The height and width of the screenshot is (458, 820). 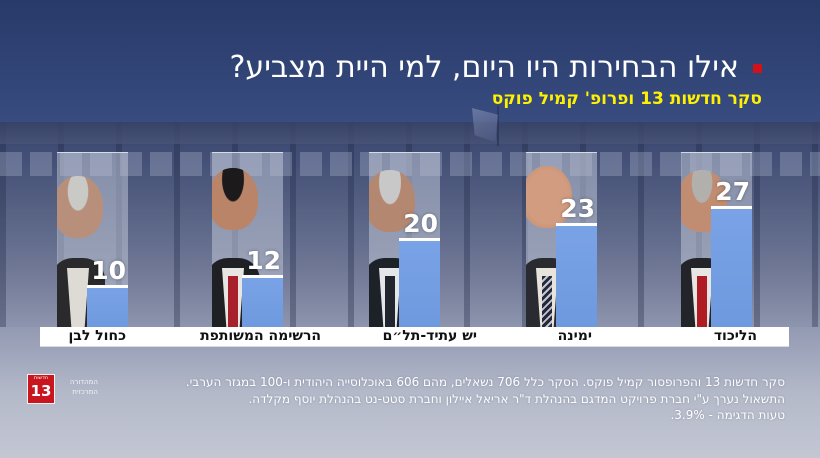 I want to click on page-title: אילו הבחירות היו היום, למי היית מצביע?, so click(x=495, y=68).